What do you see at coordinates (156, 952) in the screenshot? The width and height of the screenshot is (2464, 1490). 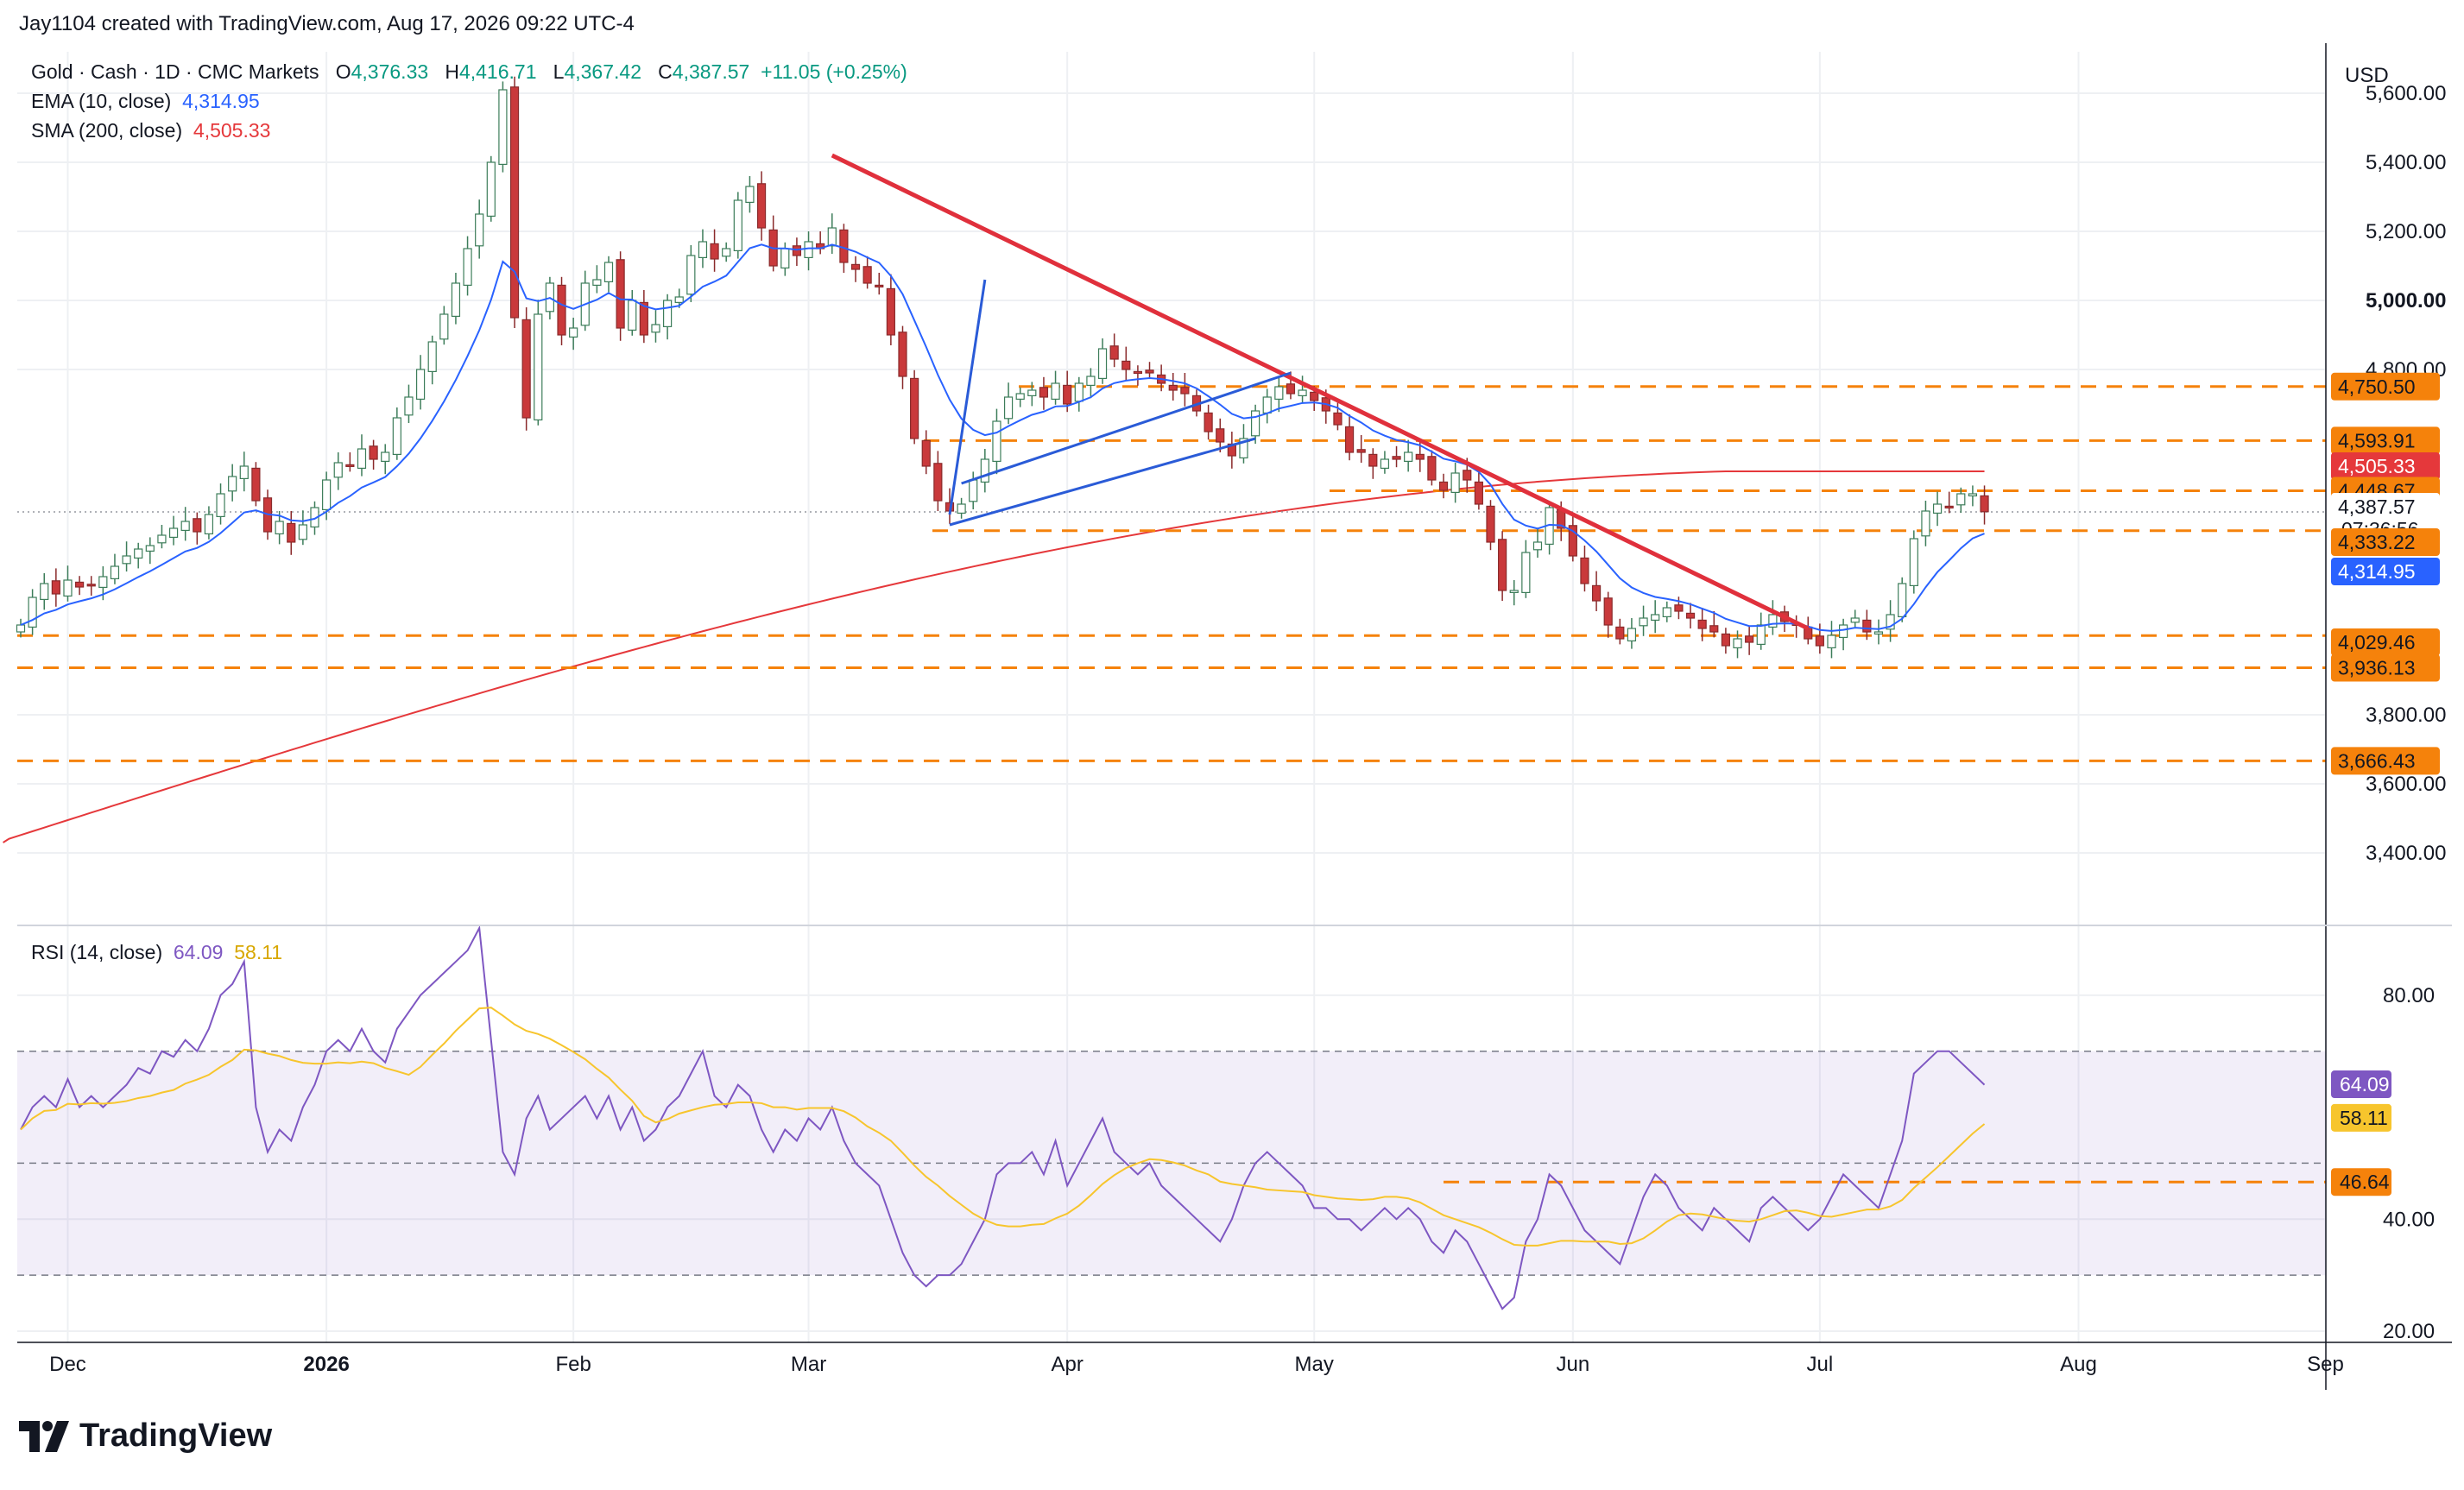 I see `rsi-legend: RSI (14, close) 64.09 58.11` at bounding box center [156, 952].